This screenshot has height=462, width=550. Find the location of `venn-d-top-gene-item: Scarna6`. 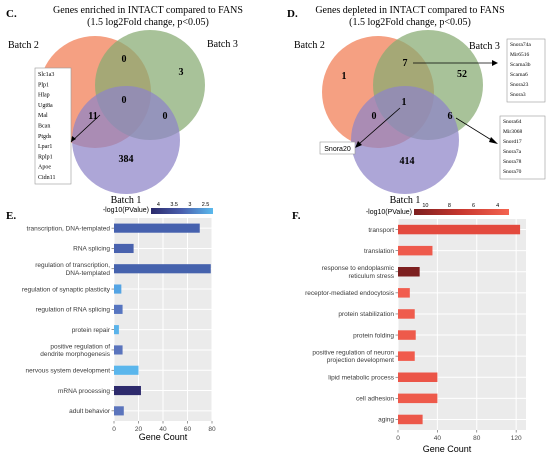

venn-d-top-gene-item: Scarna6 is located at coordinates (519, 75).